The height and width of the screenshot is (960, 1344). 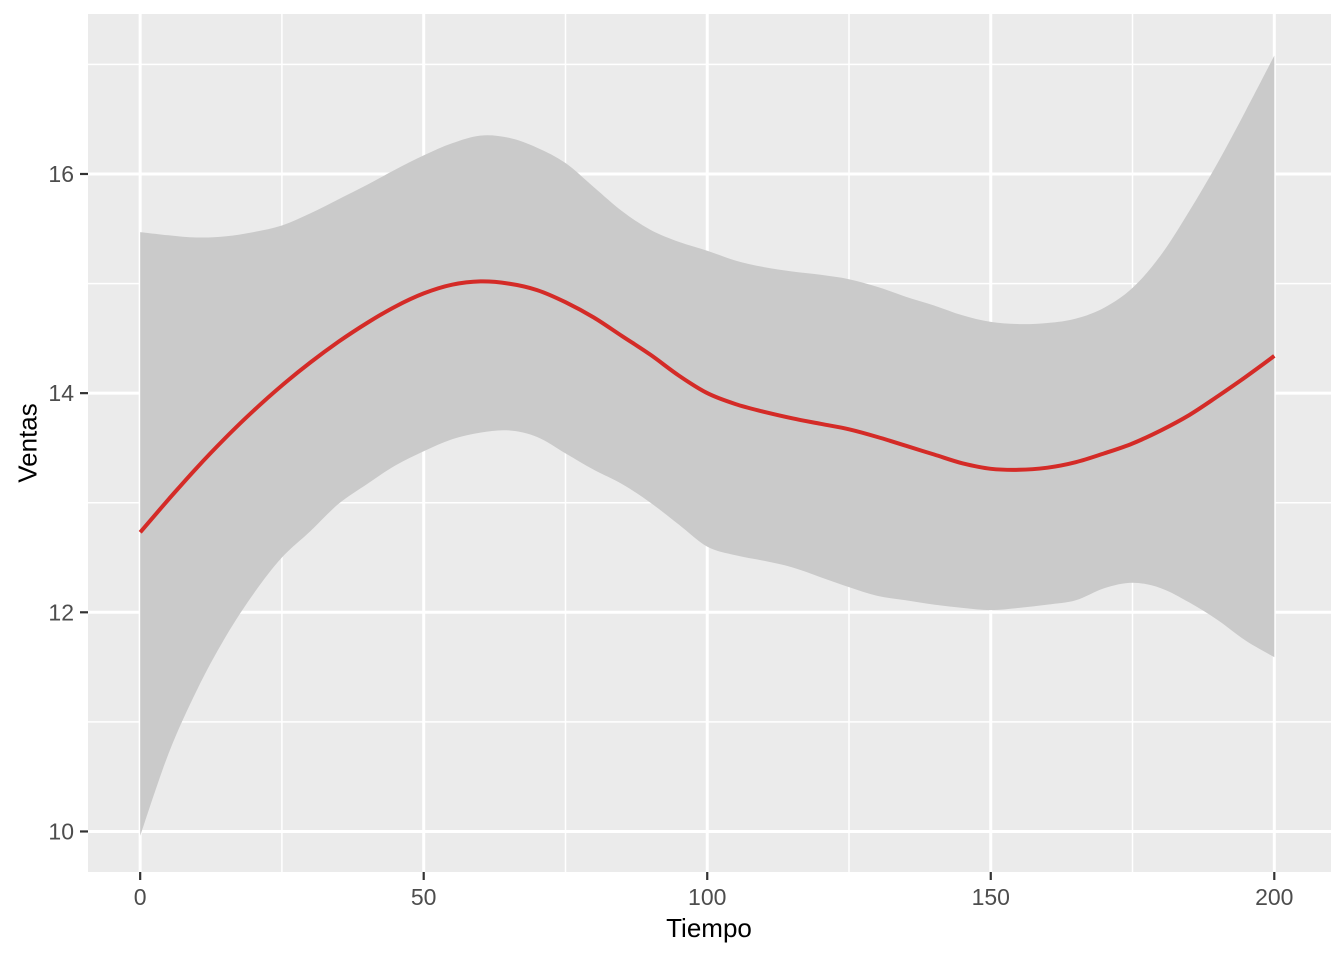 What do you see at coordinates (61, 393) in the screenshot?
I see `y-tick-label: 14` at bounding box center [61, 393].